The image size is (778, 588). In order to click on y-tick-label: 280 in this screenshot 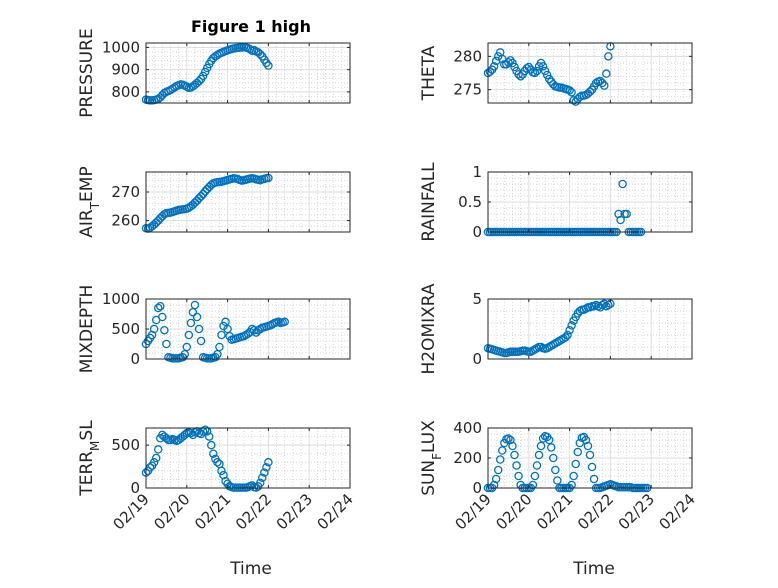, I will do `click(467, 56)`.